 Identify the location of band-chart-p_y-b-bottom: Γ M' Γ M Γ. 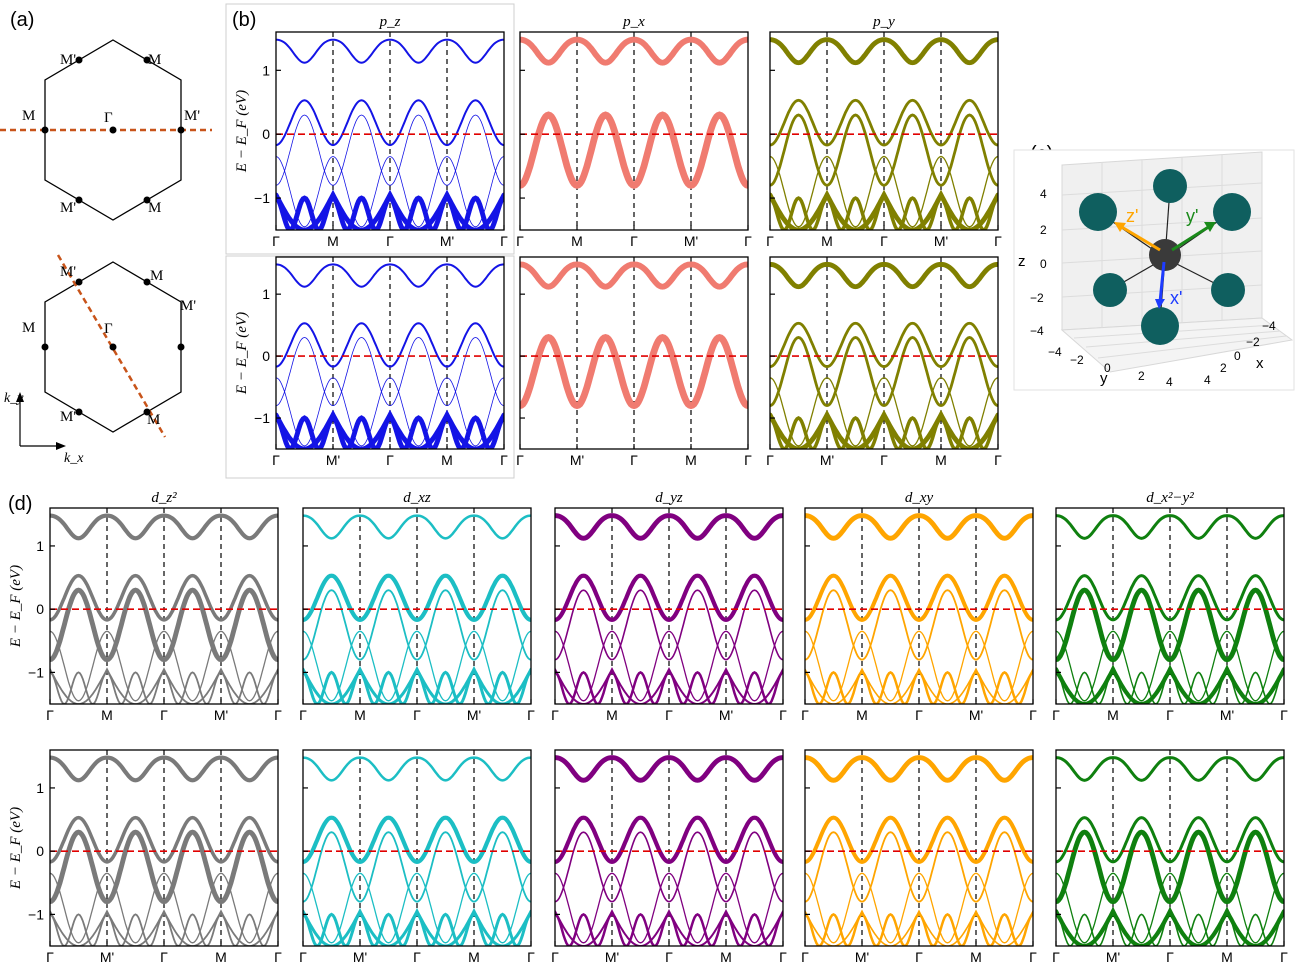
(884, 362).